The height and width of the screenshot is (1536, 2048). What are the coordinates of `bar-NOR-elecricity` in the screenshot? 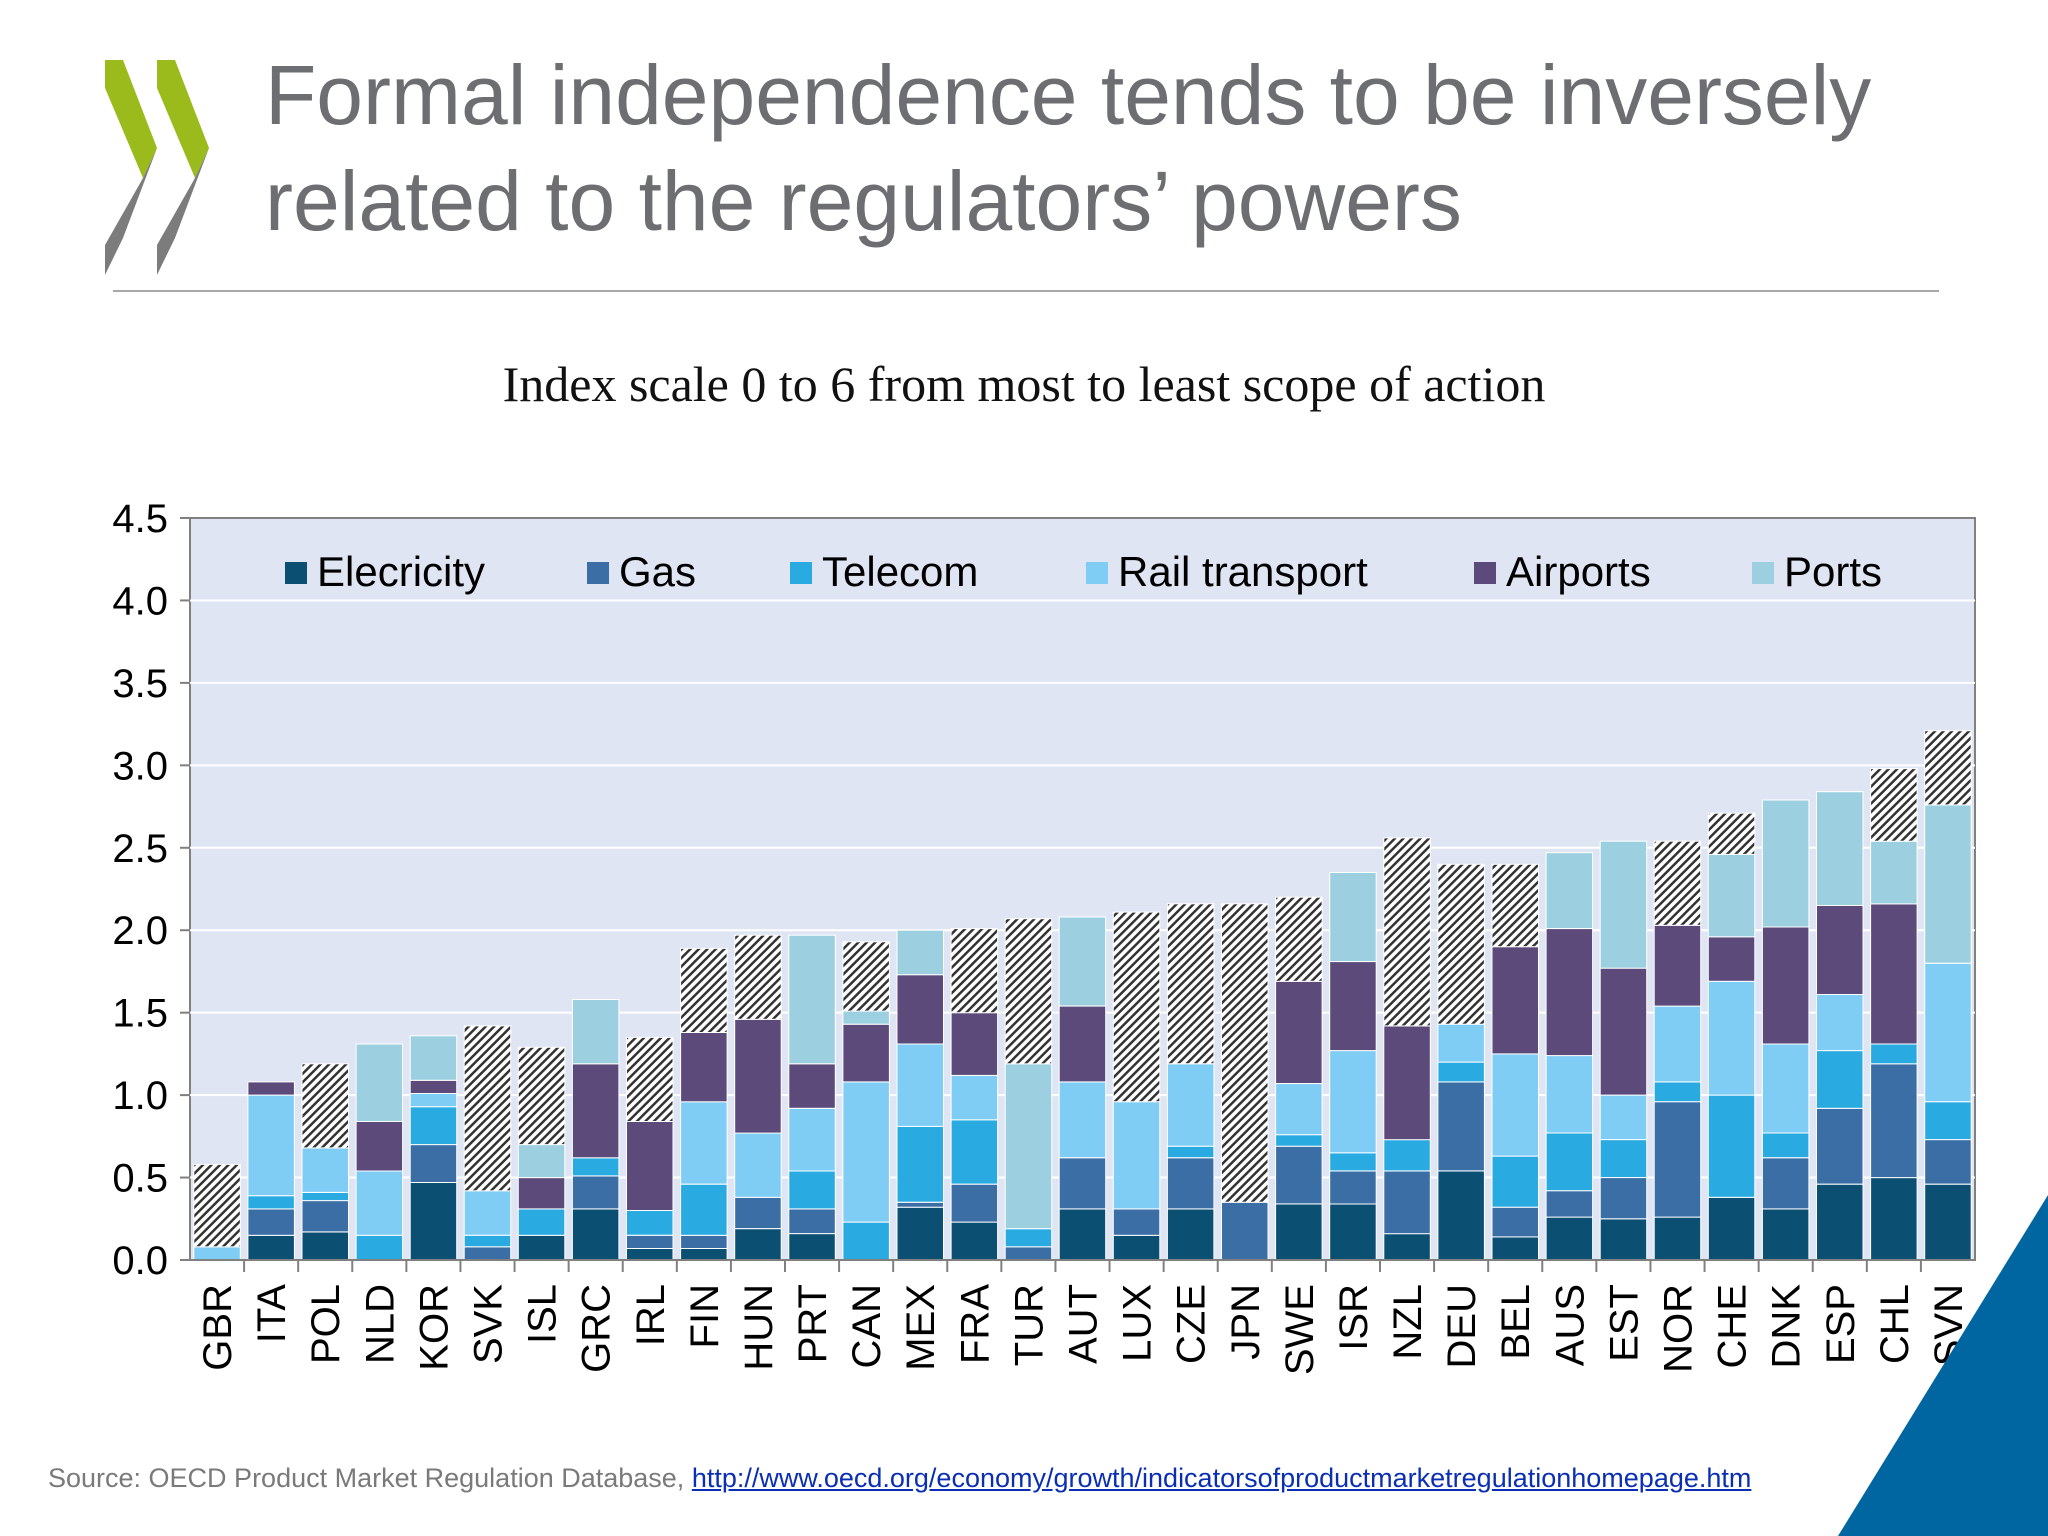 It's located at (1677, 1238).